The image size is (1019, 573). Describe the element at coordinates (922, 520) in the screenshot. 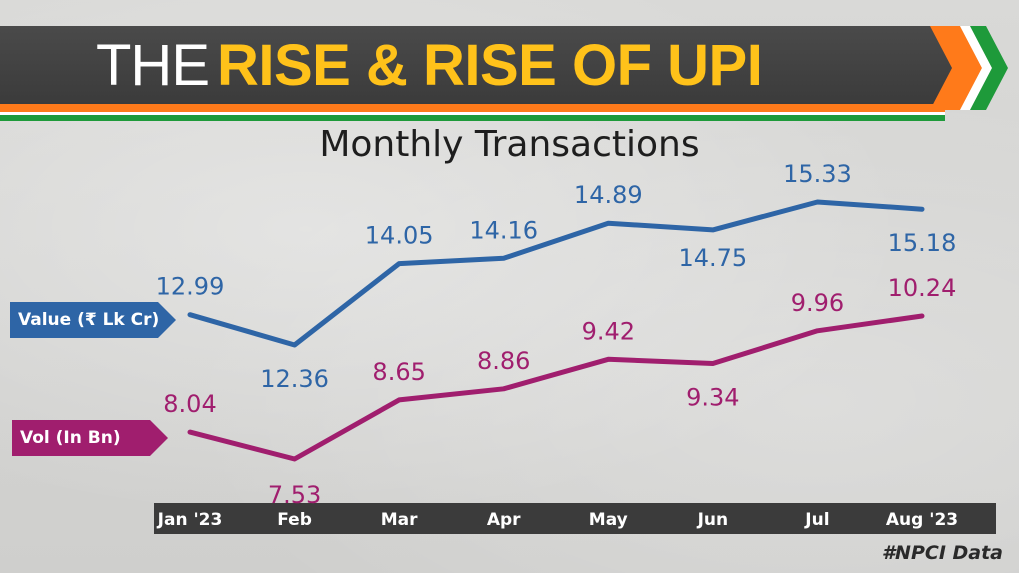

I see `x-tick-label: Aug '23` at that location.